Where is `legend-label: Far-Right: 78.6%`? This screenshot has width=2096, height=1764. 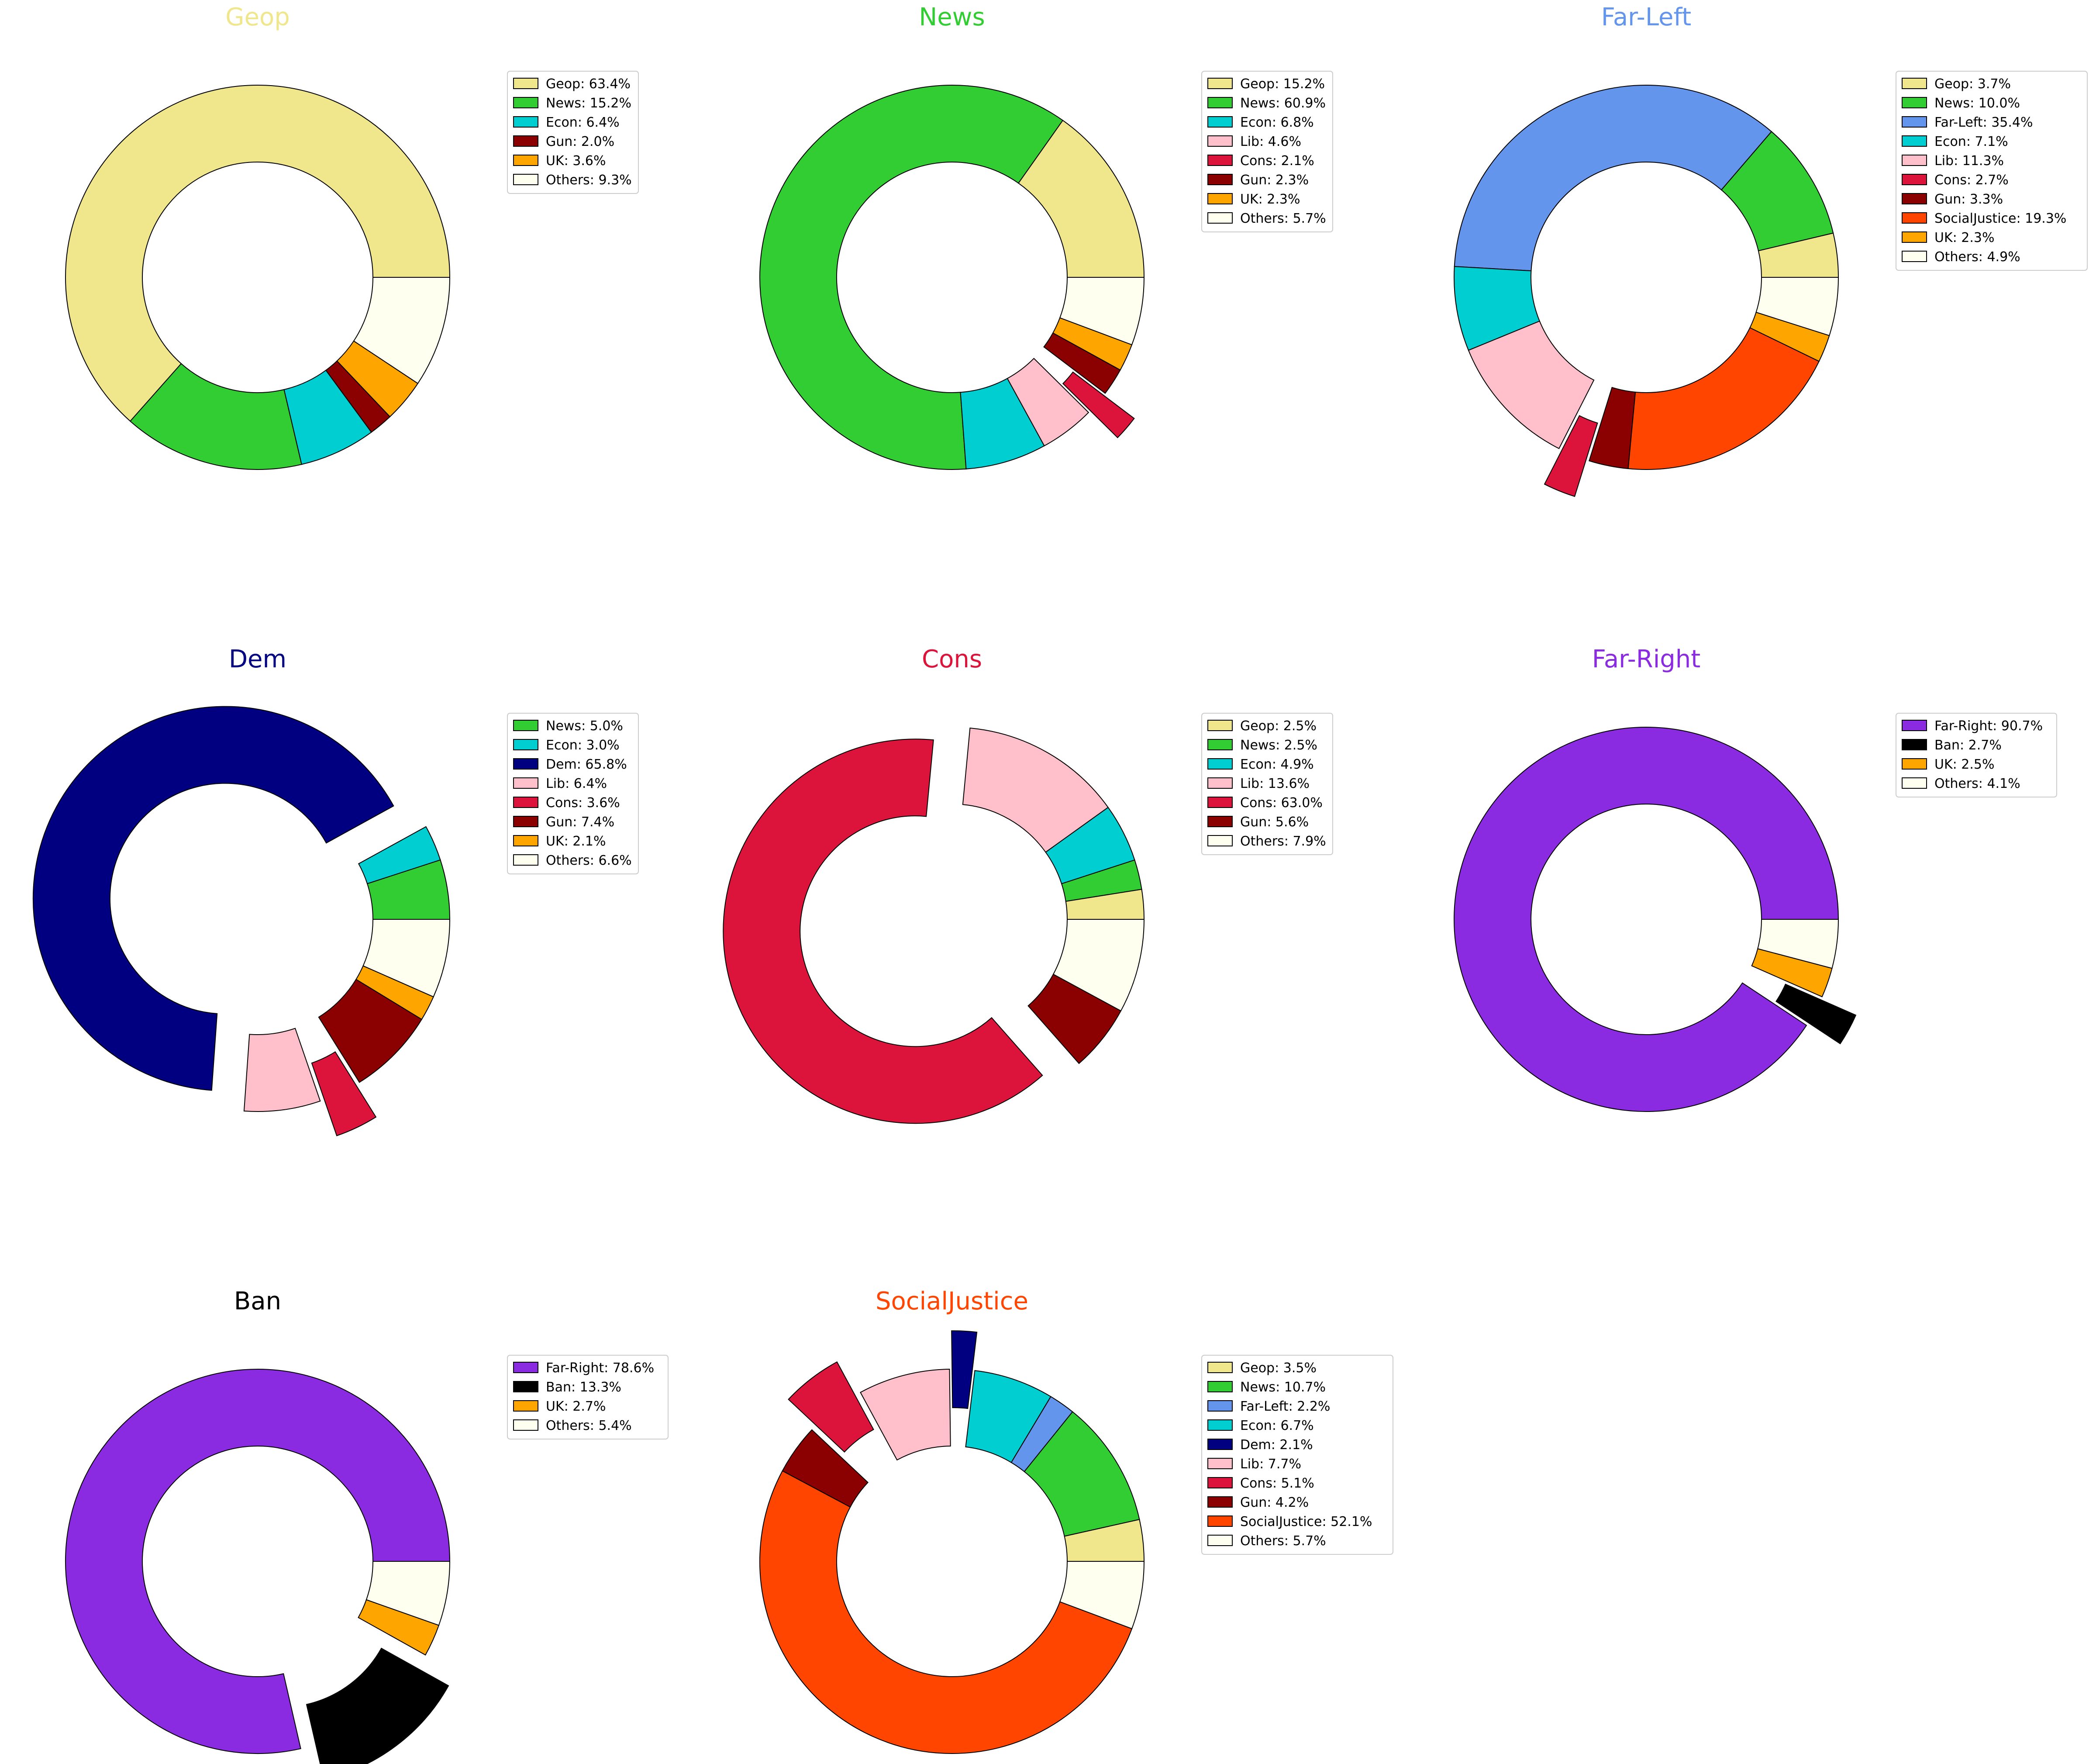
legend-label: Far-Right: 78.6% is located at coordinates (600, 1368).